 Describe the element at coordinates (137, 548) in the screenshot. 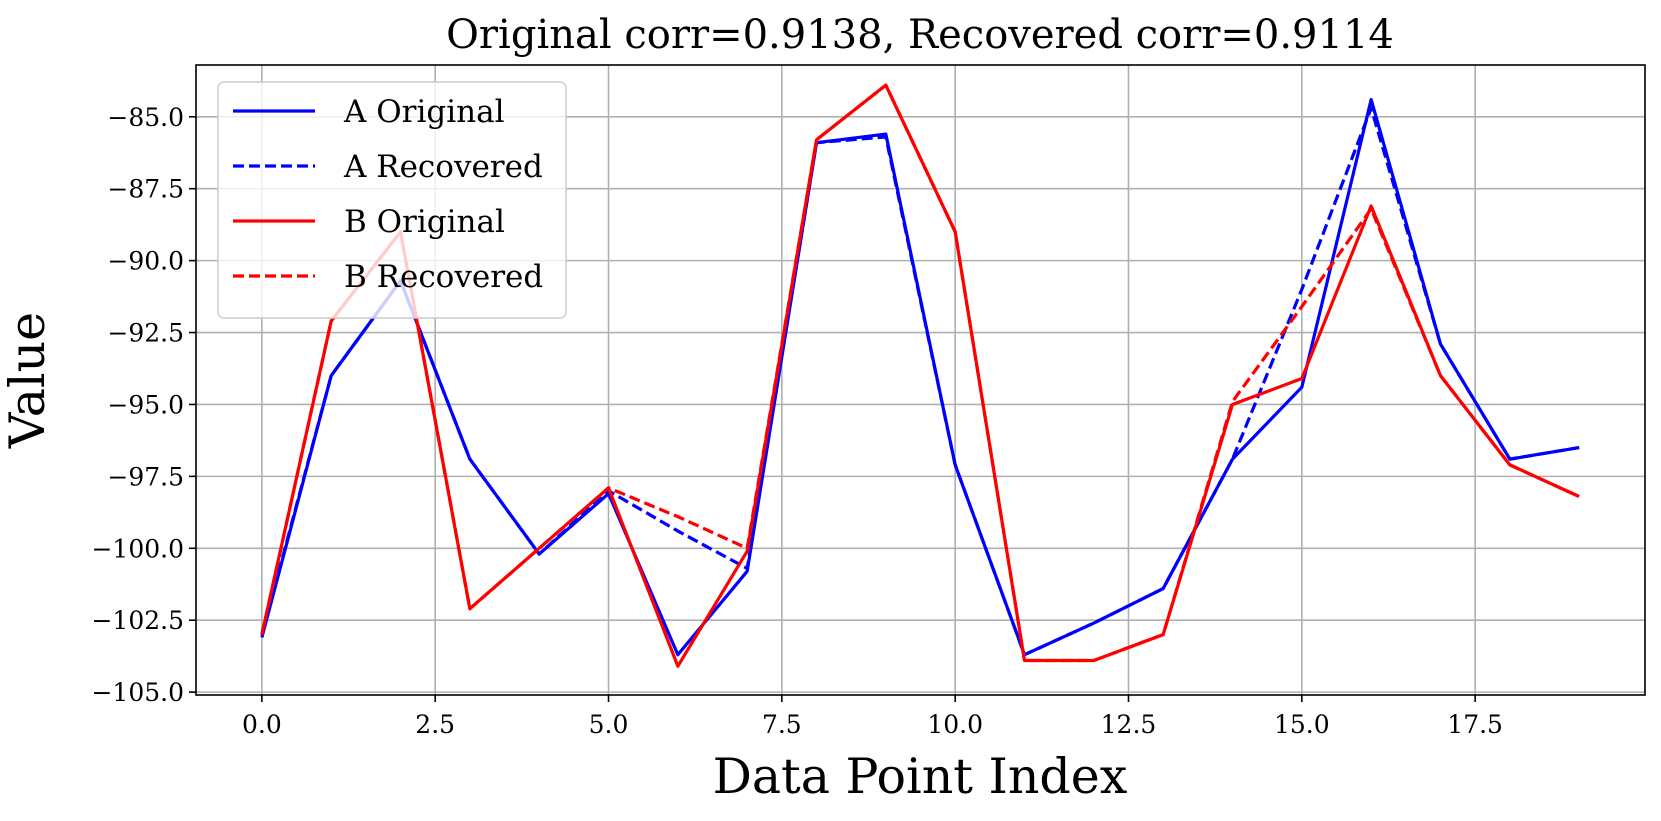

I see `y-tick-label: −100.0` at that location.